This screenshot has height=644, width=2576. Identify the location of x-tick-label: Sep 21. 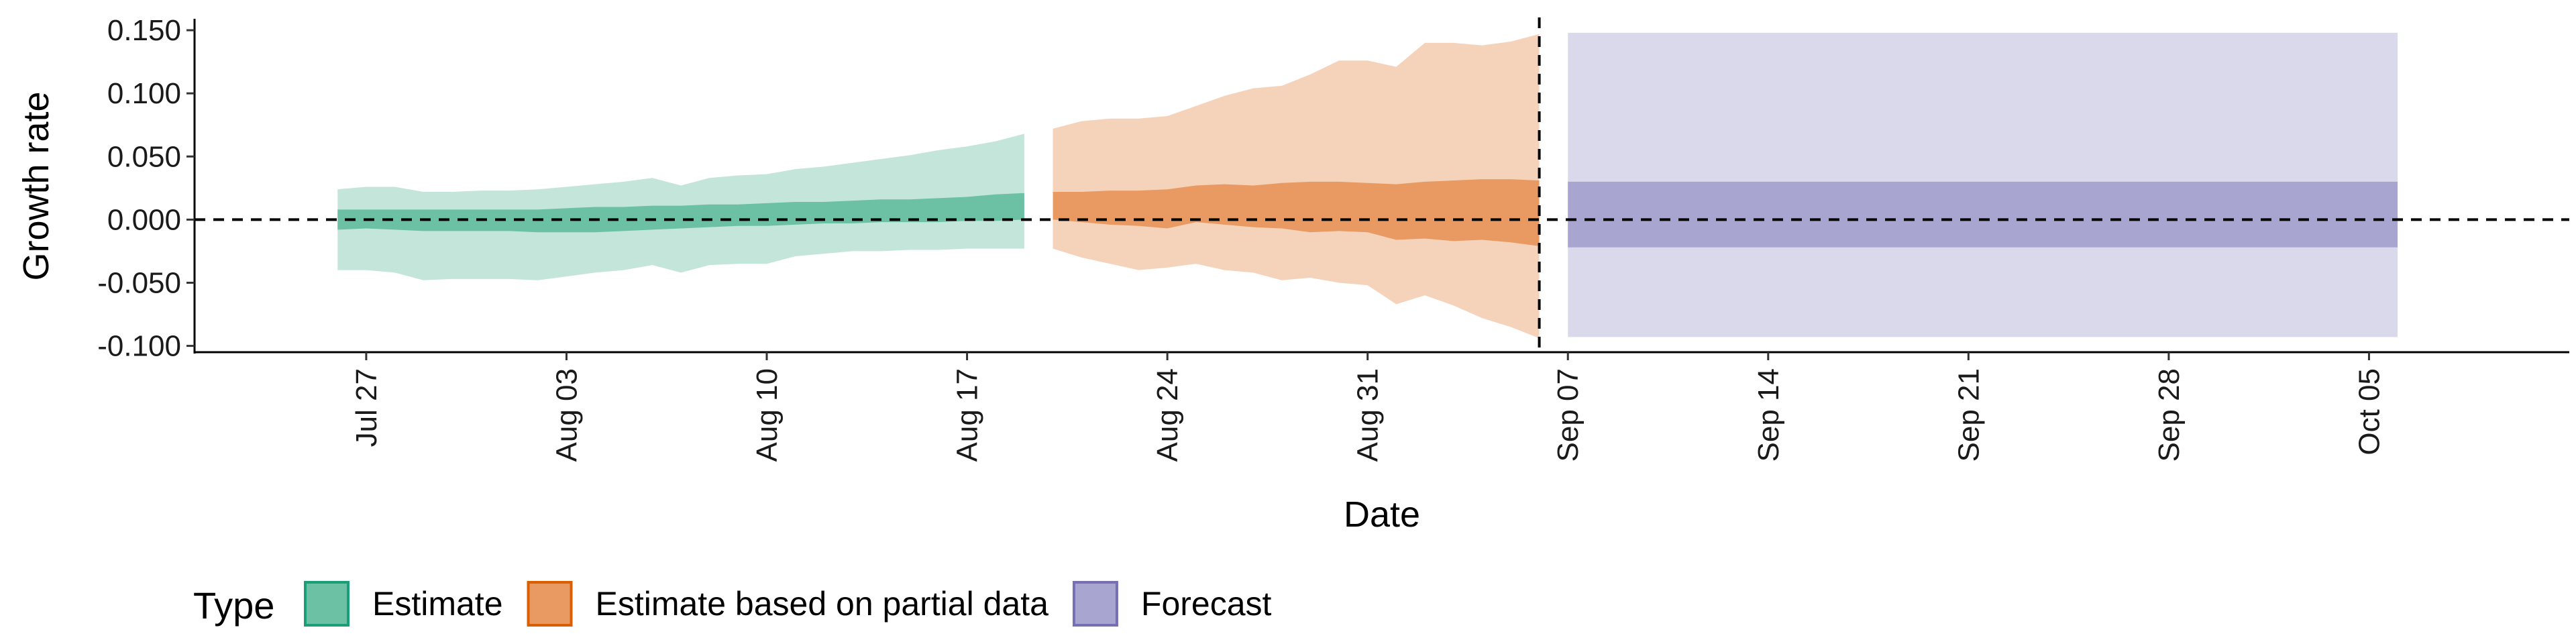
(1968, 415).